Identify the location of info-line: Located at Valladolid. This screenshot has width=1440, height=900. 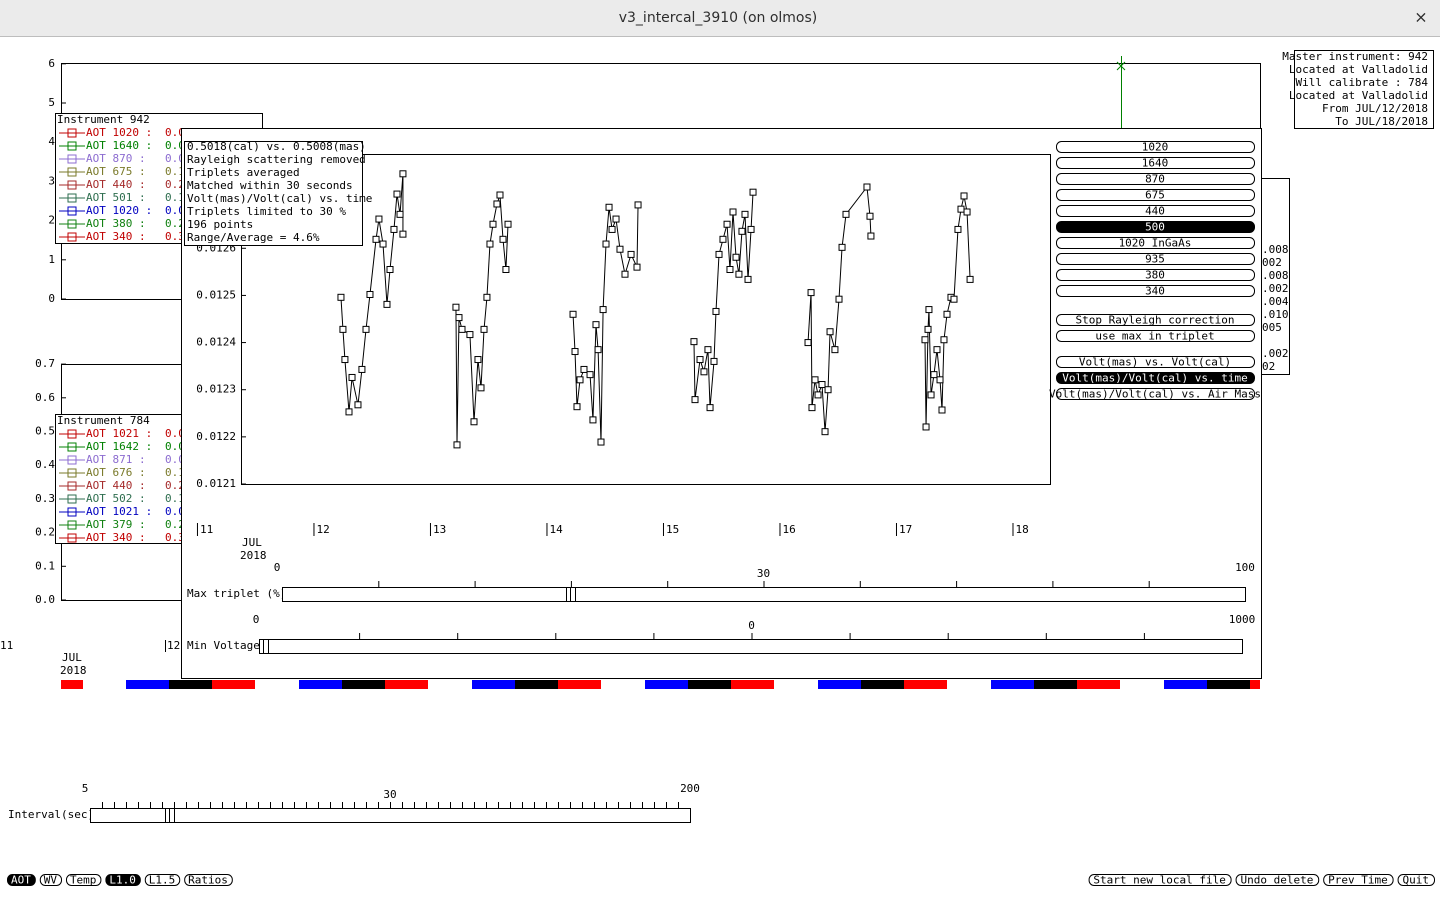
(1358, 69).